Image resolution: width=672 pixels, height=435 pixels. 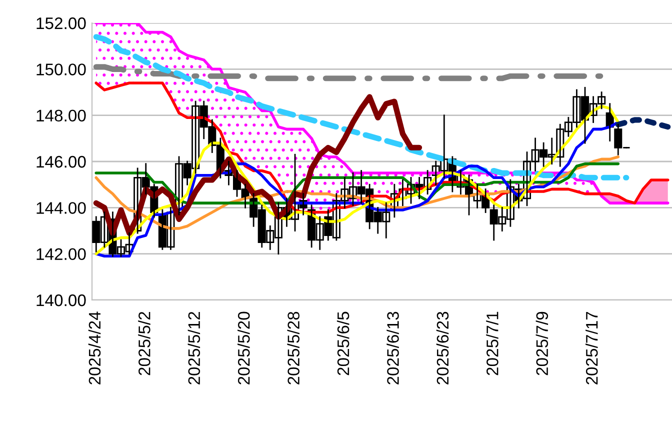 I want to click on x-tick-label: 2025/6/23, so click(x=442, y=348).